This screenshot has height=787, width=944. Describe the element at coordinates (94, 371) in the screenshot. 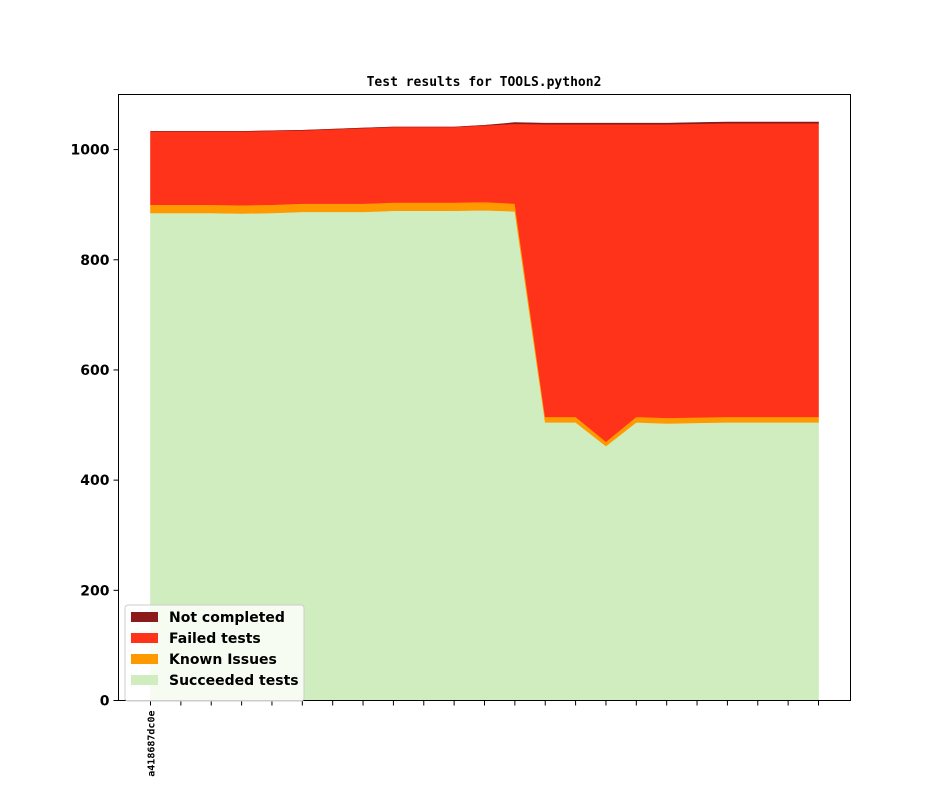

I see `y-tick-label: 600` at that location.